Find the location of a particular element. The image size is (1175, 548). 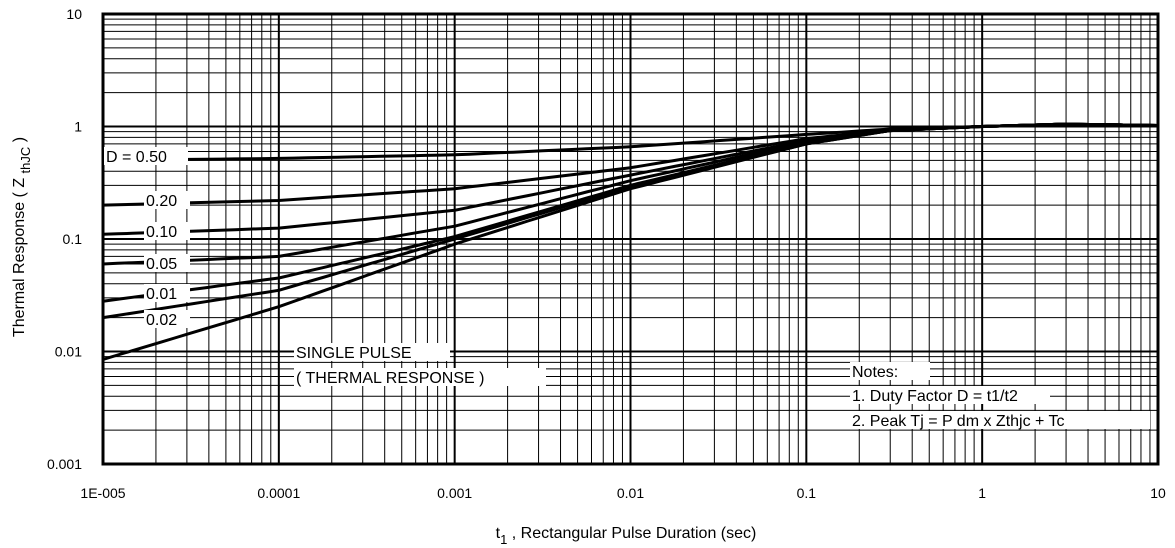

label-d020-bg is located at coordinates (167, 200).